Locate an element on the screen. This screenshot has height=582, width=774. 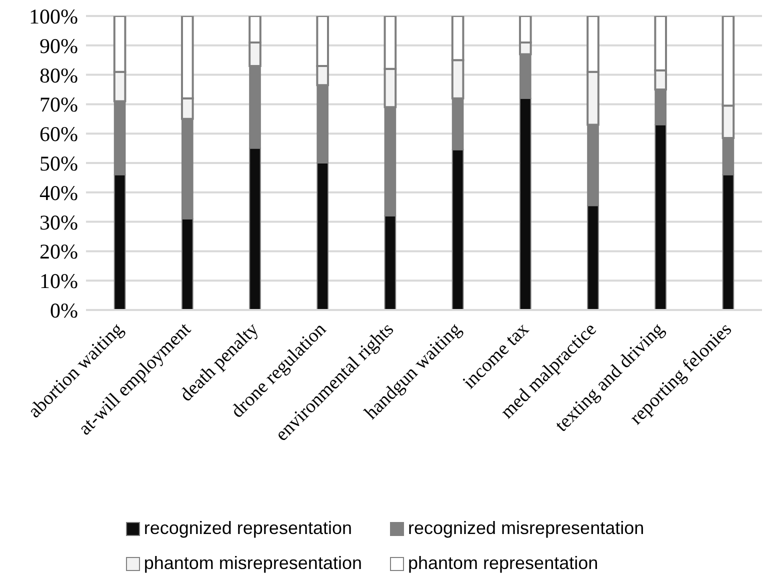
y-tick-label: 100% is located at coordinates (53, 16).